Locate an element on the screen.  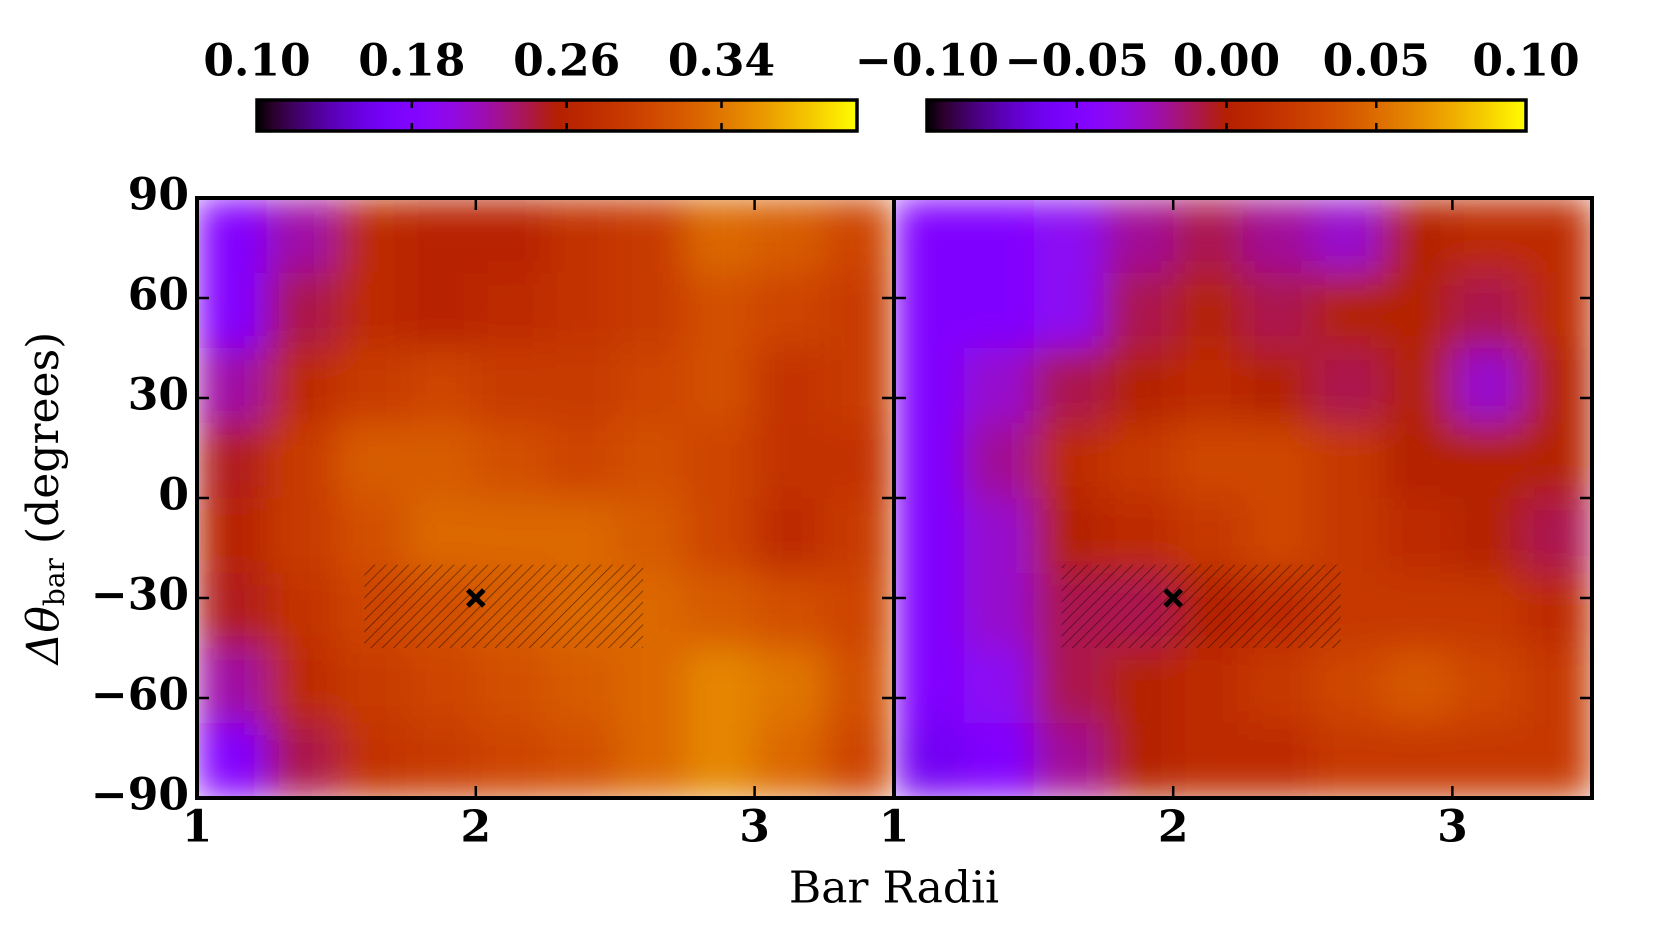
colorbar is located at coordinates (557, 115).